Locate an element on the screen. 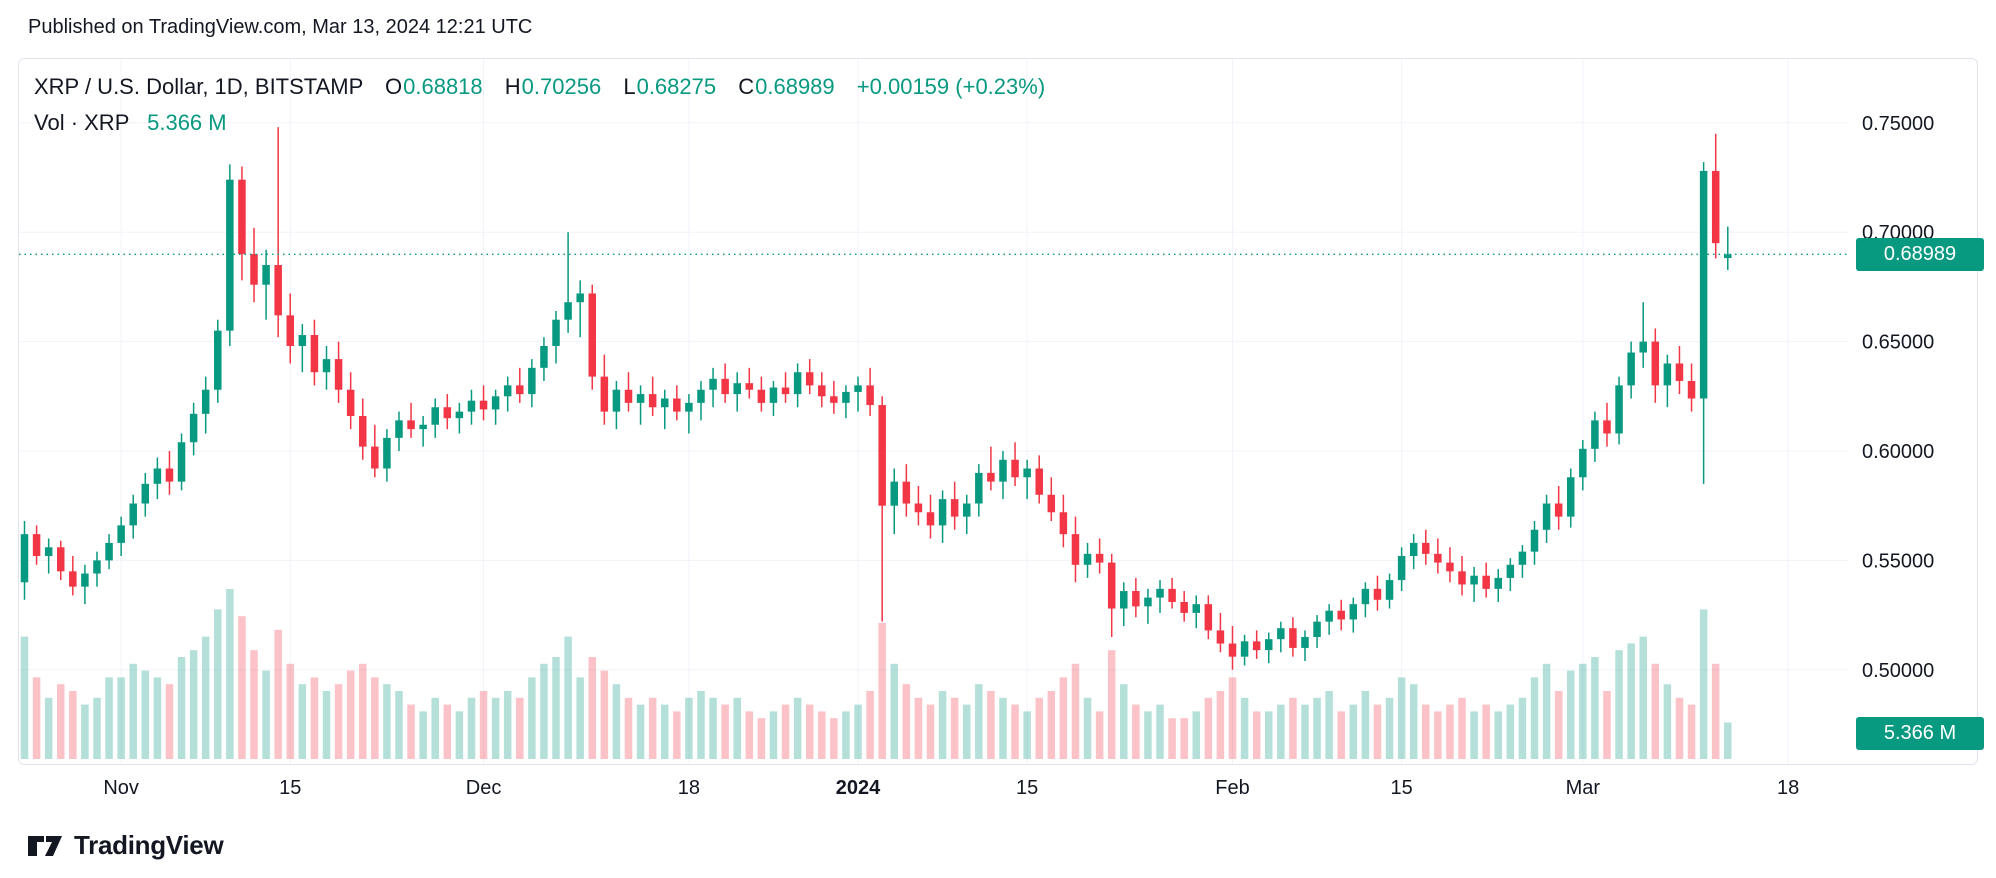 Image resolution: width=1996 pixels, height=878 pixels. low-value: L0.68275 is located at coordinates (669, 86).